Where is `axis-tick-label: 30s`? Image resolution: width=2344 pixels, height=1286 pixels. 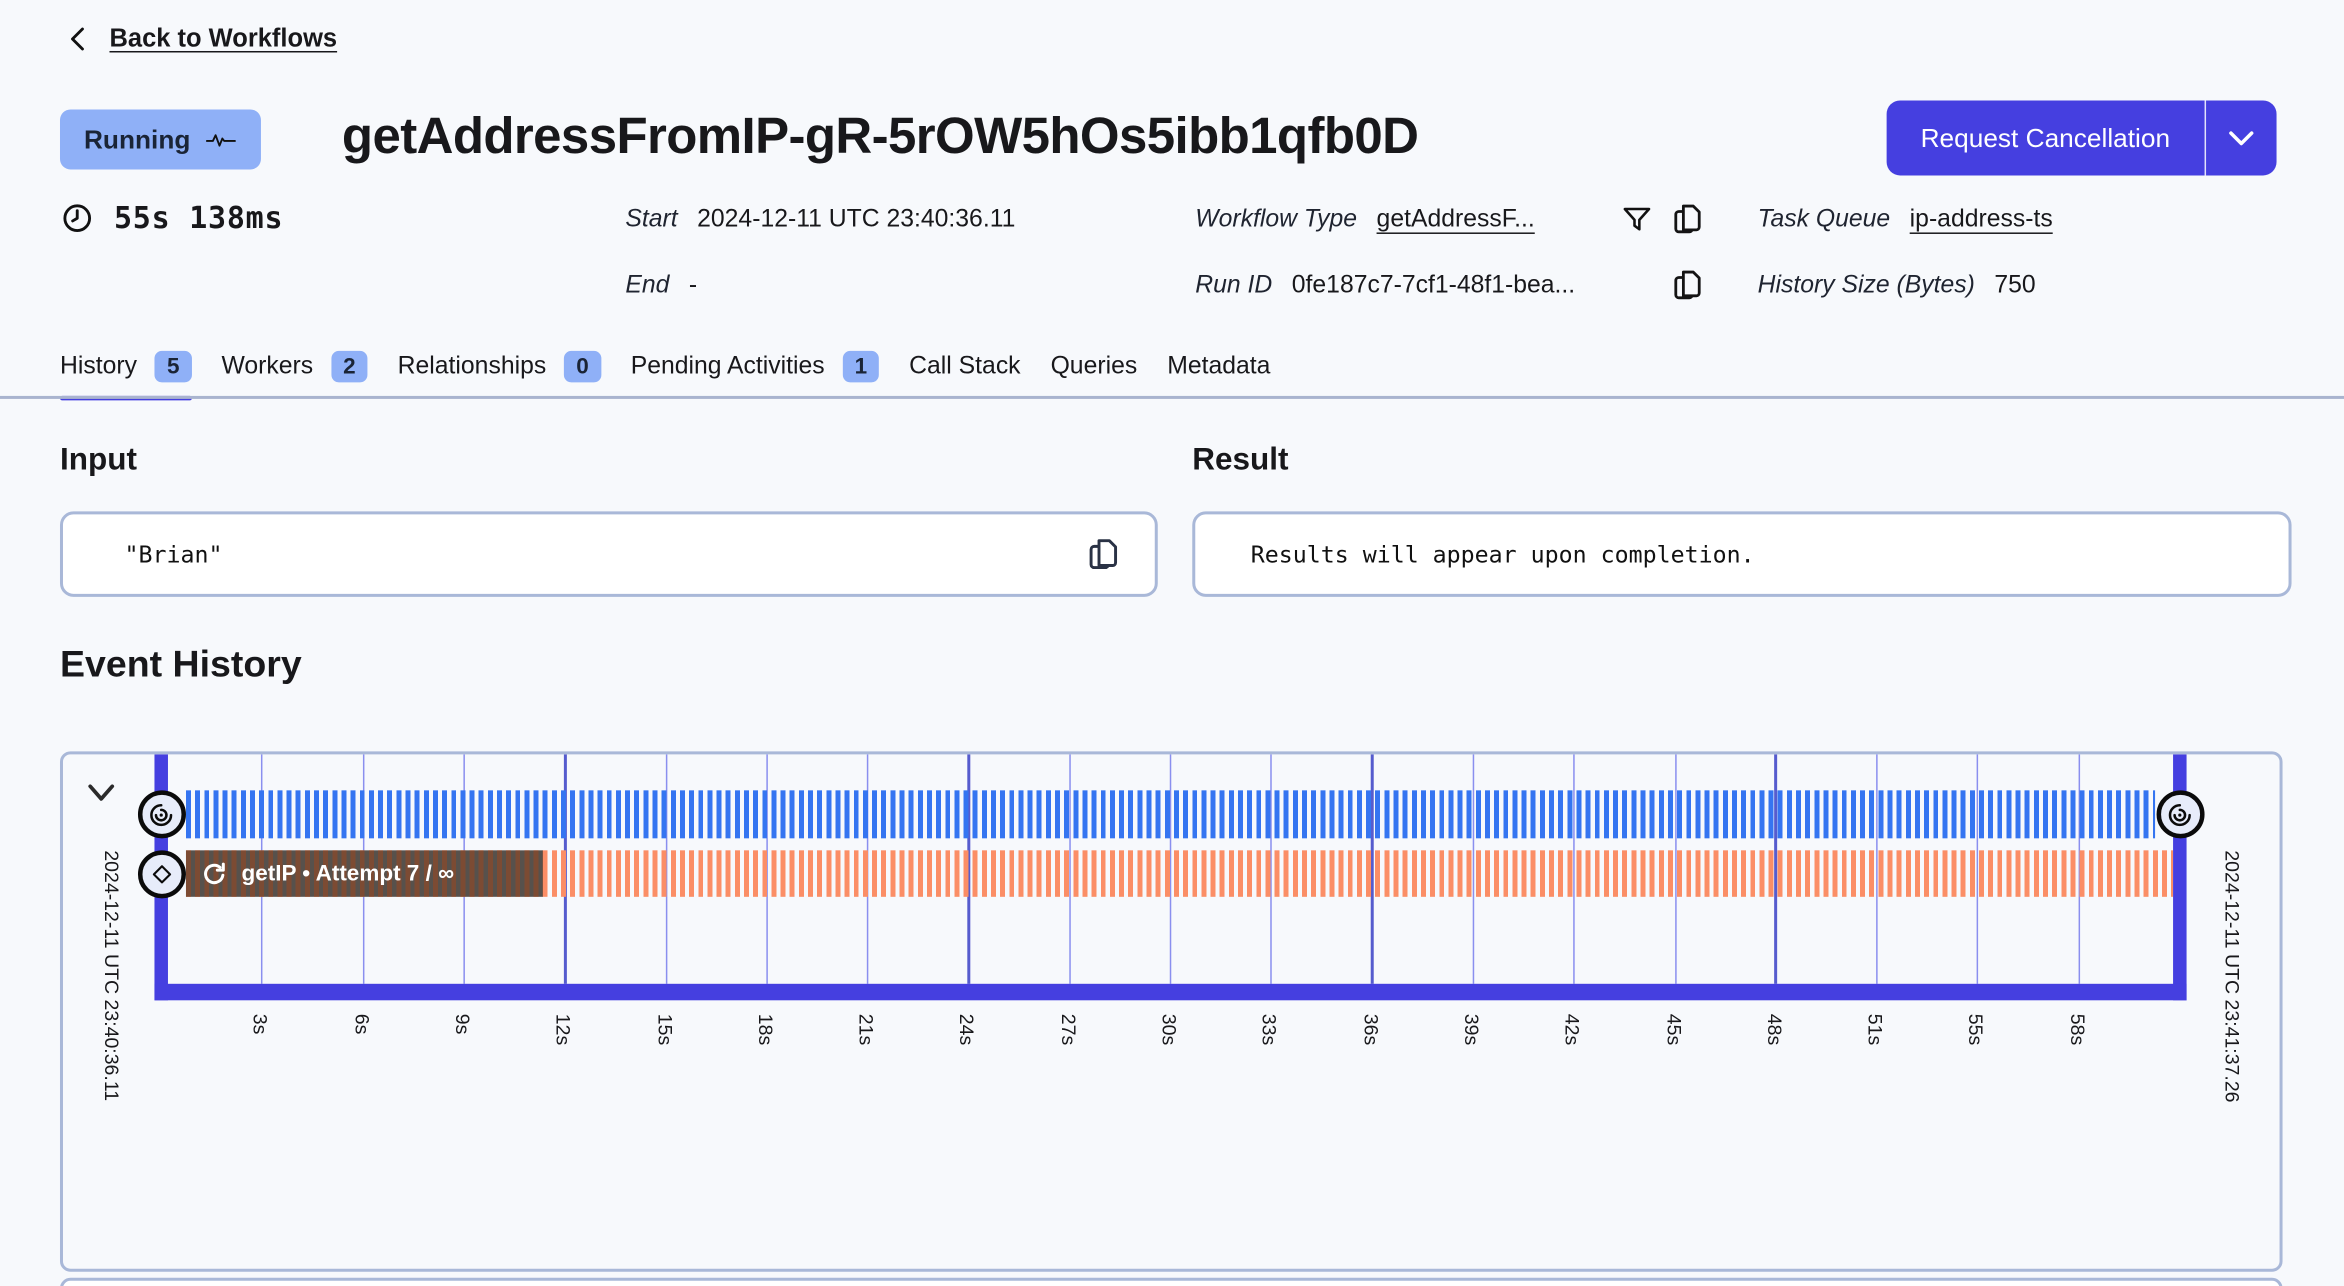
axis-tick-label: 30s is located at coordinates (1169, 1029).